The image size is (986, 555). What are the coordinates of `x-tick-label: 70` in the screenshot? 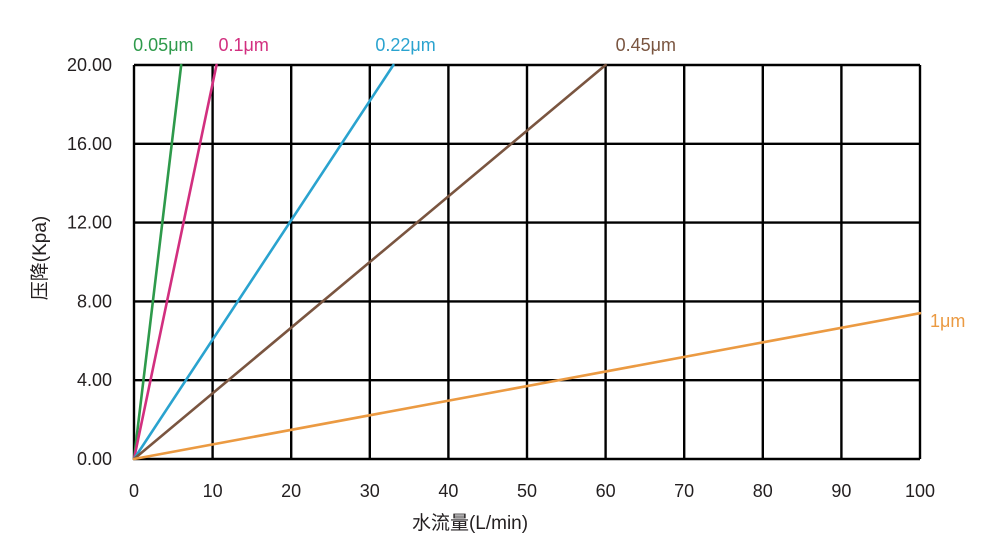 It's located at (684, 491).